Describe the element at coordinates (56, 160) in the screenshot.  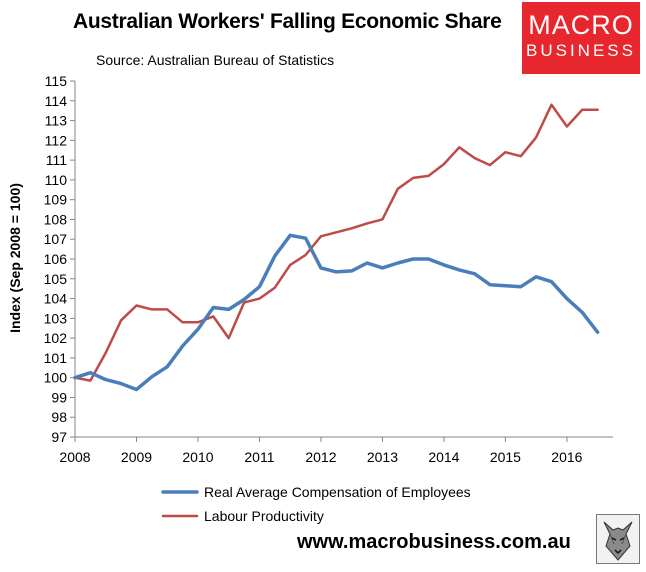
I see `y-tick-label: 111` at that location.